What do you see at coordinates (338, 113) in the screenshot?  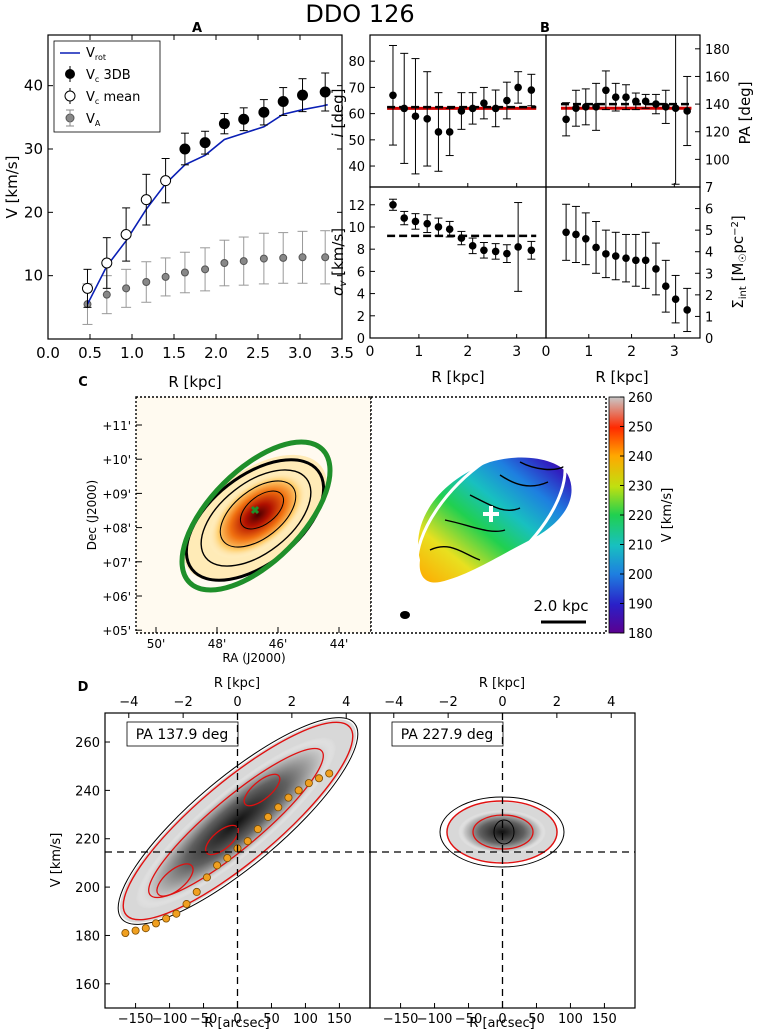 I see `panel-b-i-ylabel: i [deg]` at bounding box center [338, 113].